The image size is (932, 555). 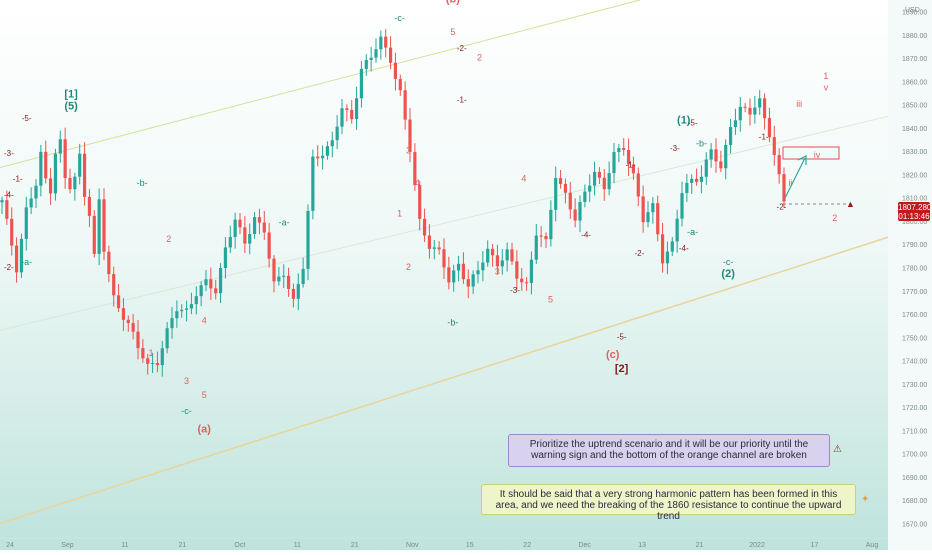 What do you see at coordinates (811, 153) in the screenshot?
I see `target-zone` at bounding box center [811, 153].